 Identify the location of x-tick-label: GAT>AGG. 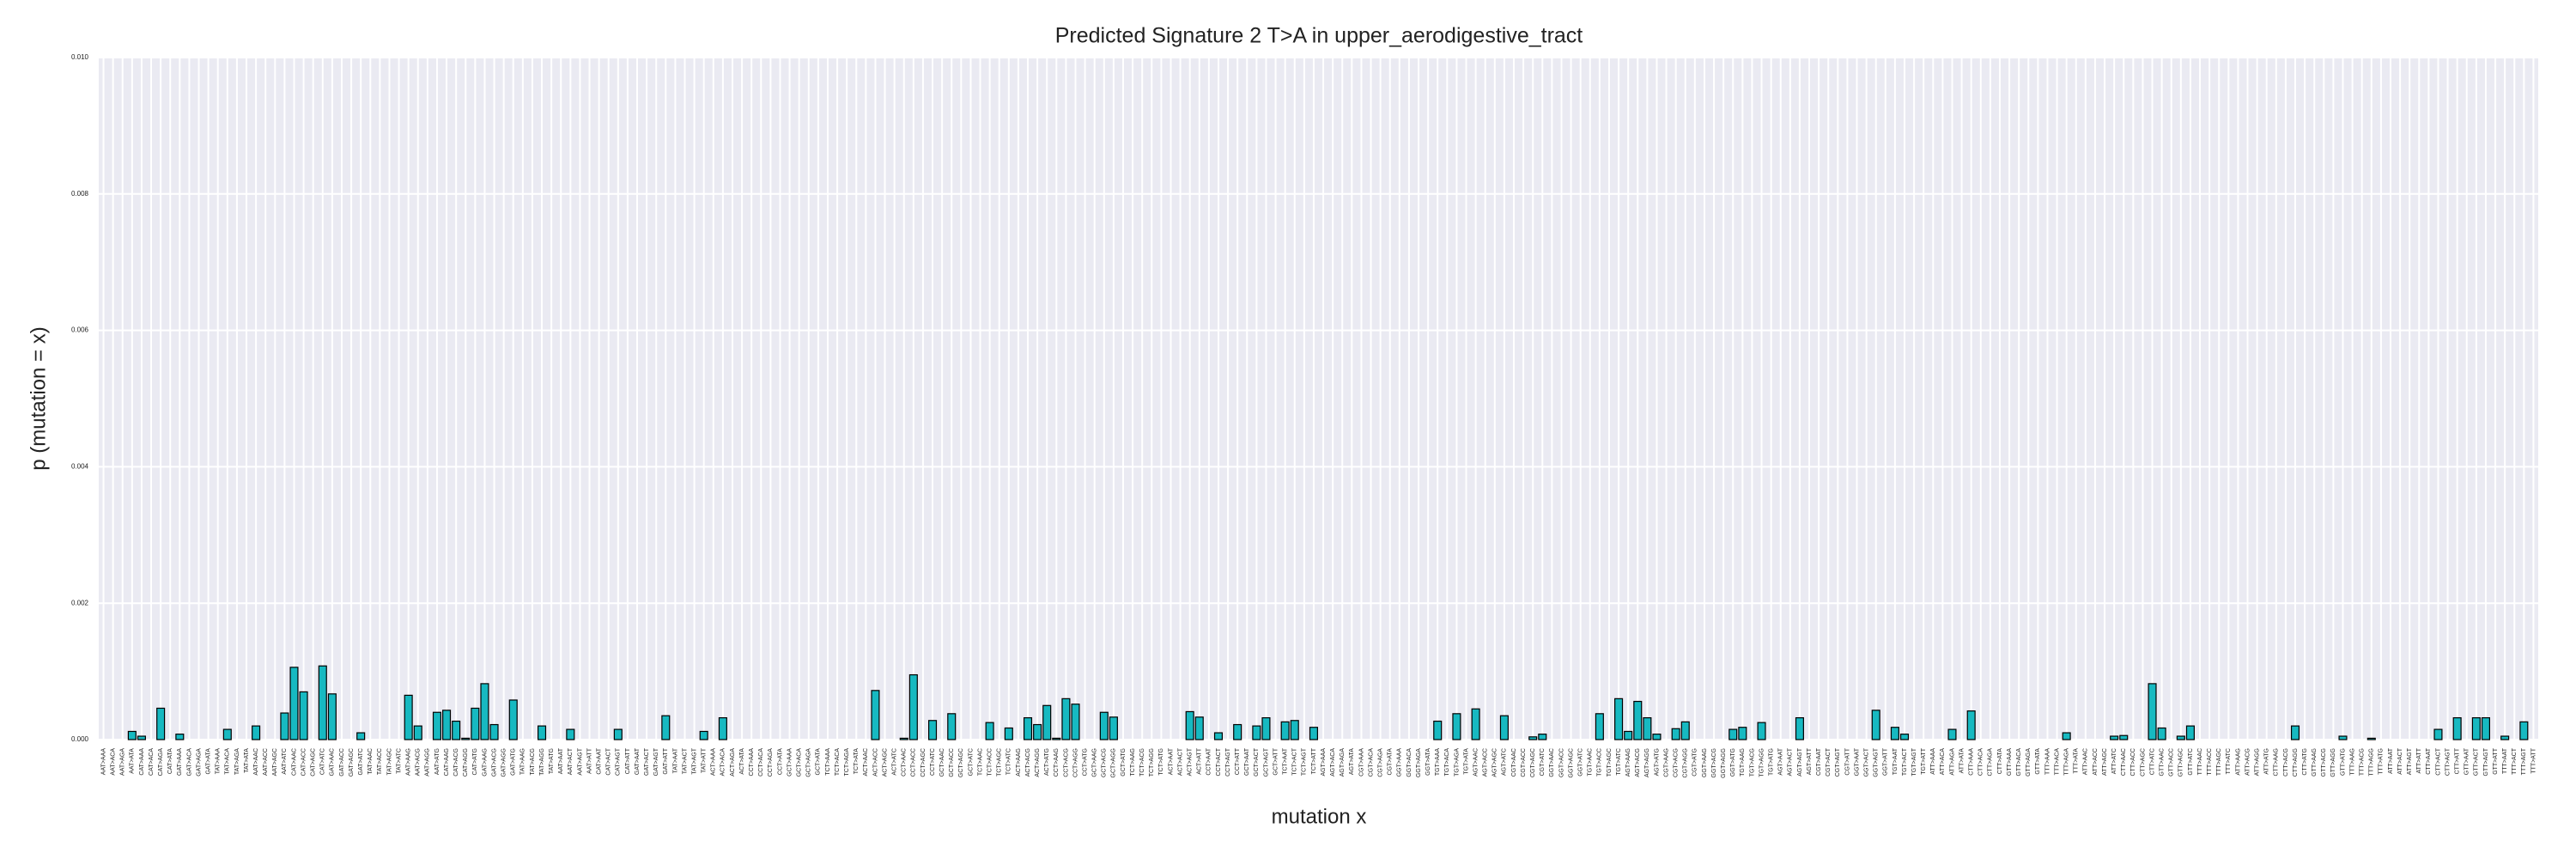
(504, 763).